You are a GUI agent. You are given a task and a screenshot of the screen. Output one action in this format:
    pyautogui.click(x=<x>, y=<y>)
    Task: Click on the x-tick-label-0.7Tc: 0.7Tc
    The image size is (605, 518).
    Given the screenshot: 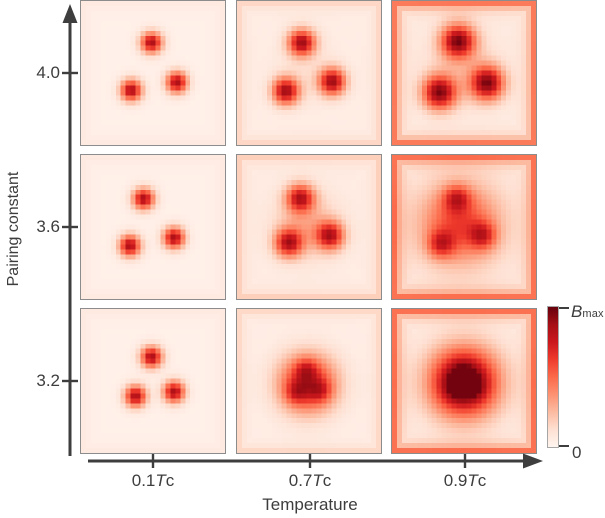 What is the action you would take?
    pyautogui.click(x=310, y=481)
    